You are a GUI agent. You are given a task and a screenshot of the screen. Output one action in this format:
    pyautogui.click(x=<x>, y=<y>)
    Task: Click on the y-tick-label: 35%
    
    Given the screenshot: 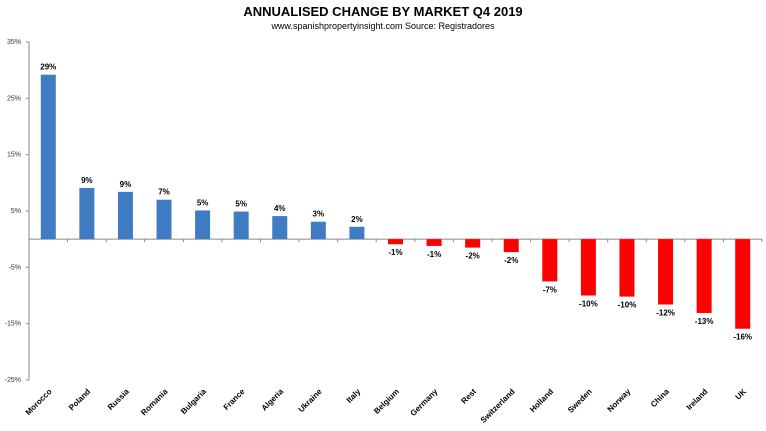 What is the action you would take?
    pyautogui.click(x=14, y=42)
    